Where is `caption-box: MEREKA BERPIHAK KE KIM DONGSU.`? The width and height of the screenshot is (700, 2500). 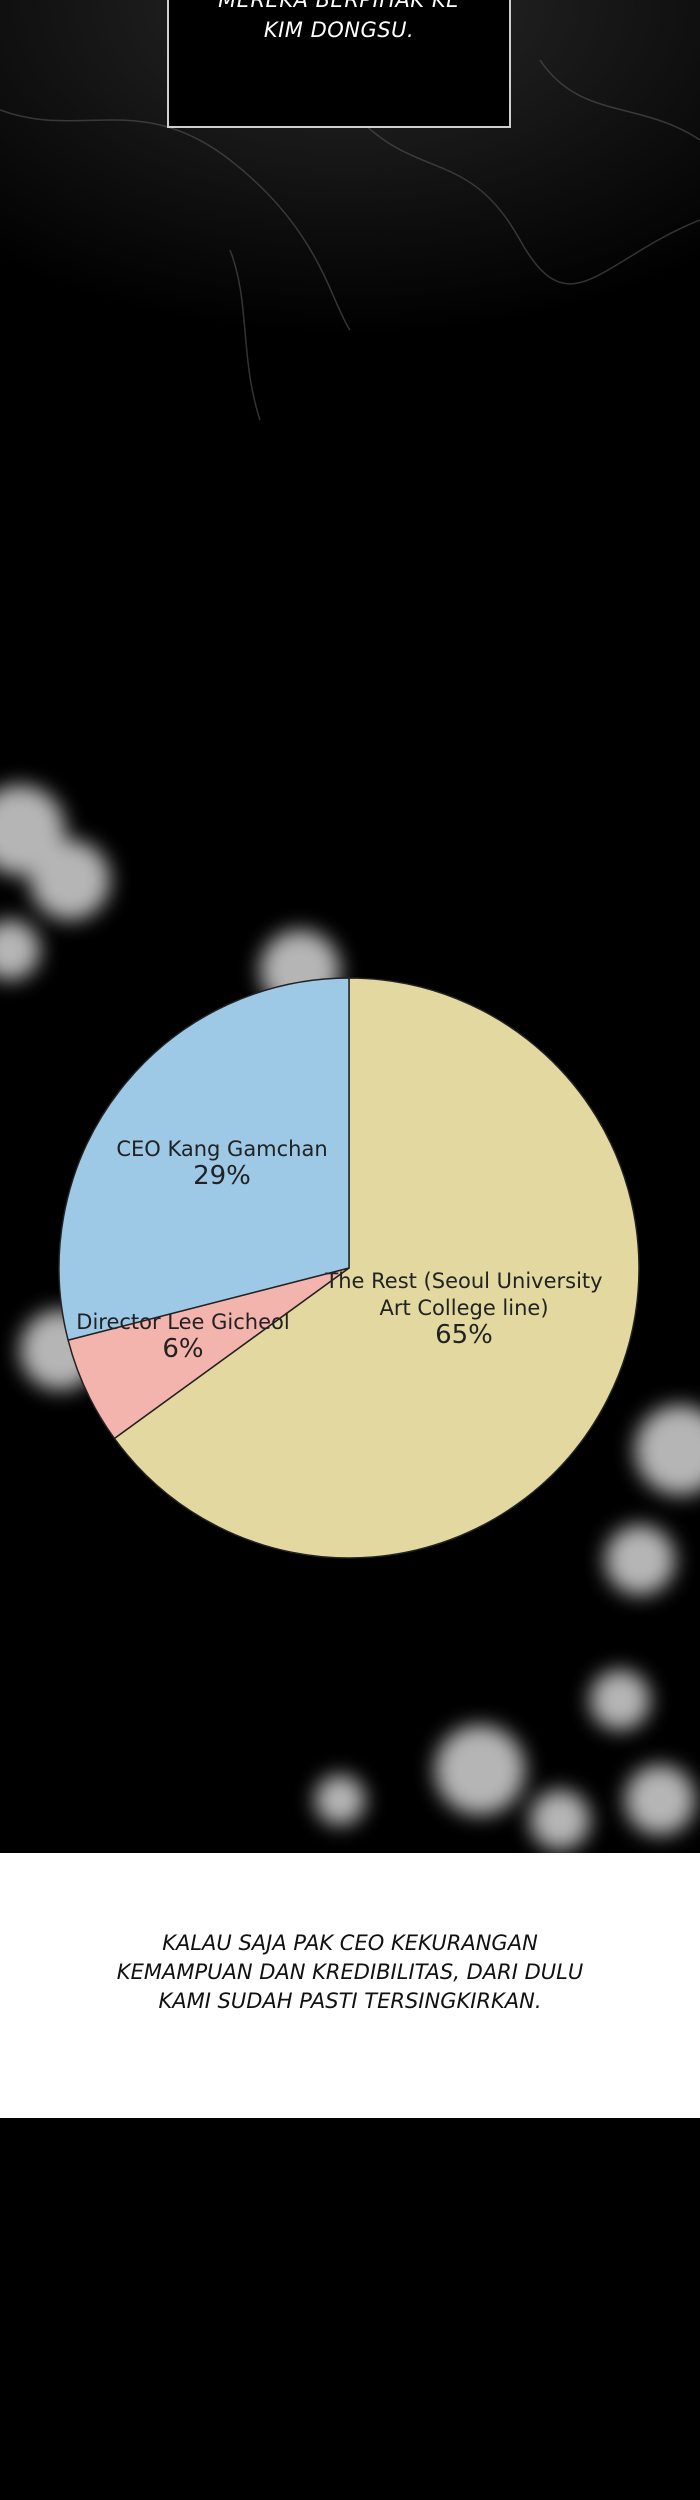 caption-box: MEREKA BERPIHAK KE KIM DONGSU. is located at coordinates (339, 64).